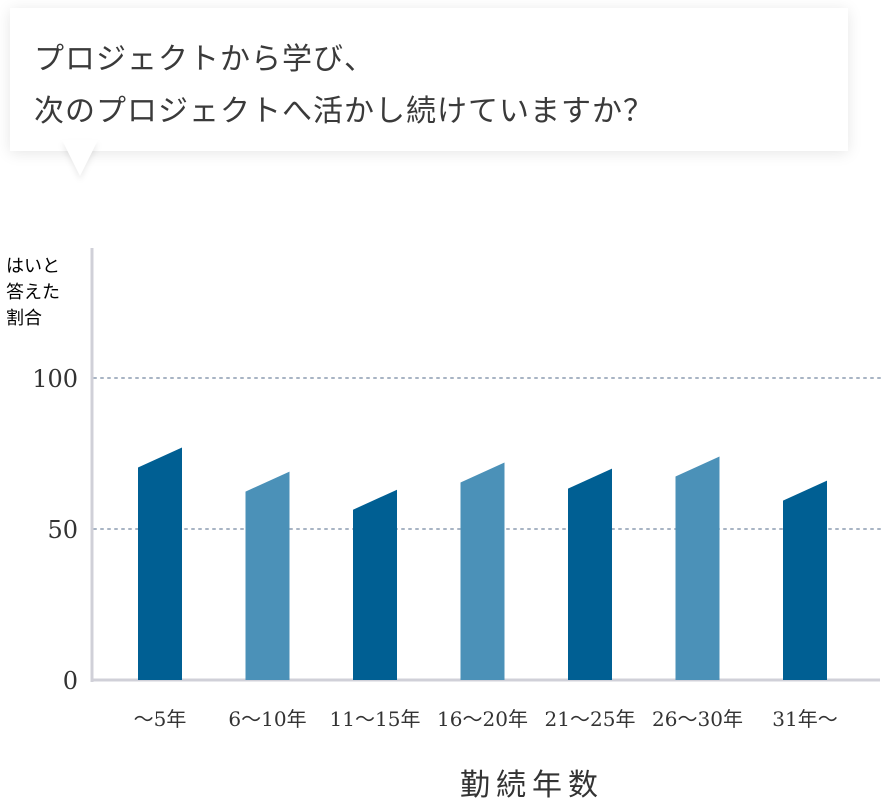 The height and width of the screenshot is (808, 885). Describe the element at coordinates (80, 158) in the screenshot. I see `bubble-tail` at that location.